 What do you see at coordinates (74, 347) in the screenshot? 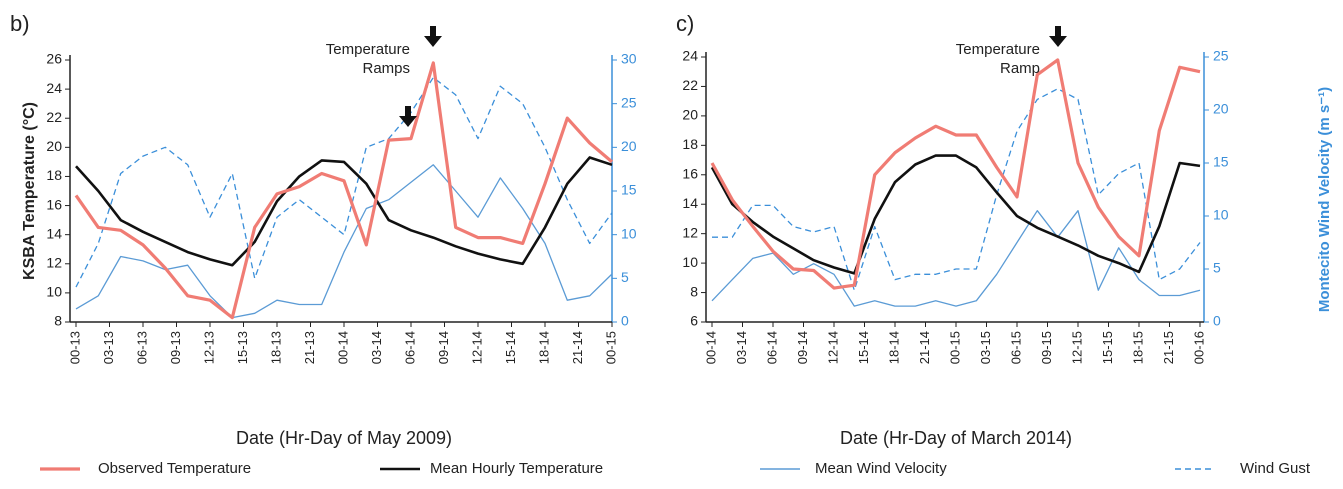
I see `x-tick-label: 00-13` at bounding box center [74, 347].